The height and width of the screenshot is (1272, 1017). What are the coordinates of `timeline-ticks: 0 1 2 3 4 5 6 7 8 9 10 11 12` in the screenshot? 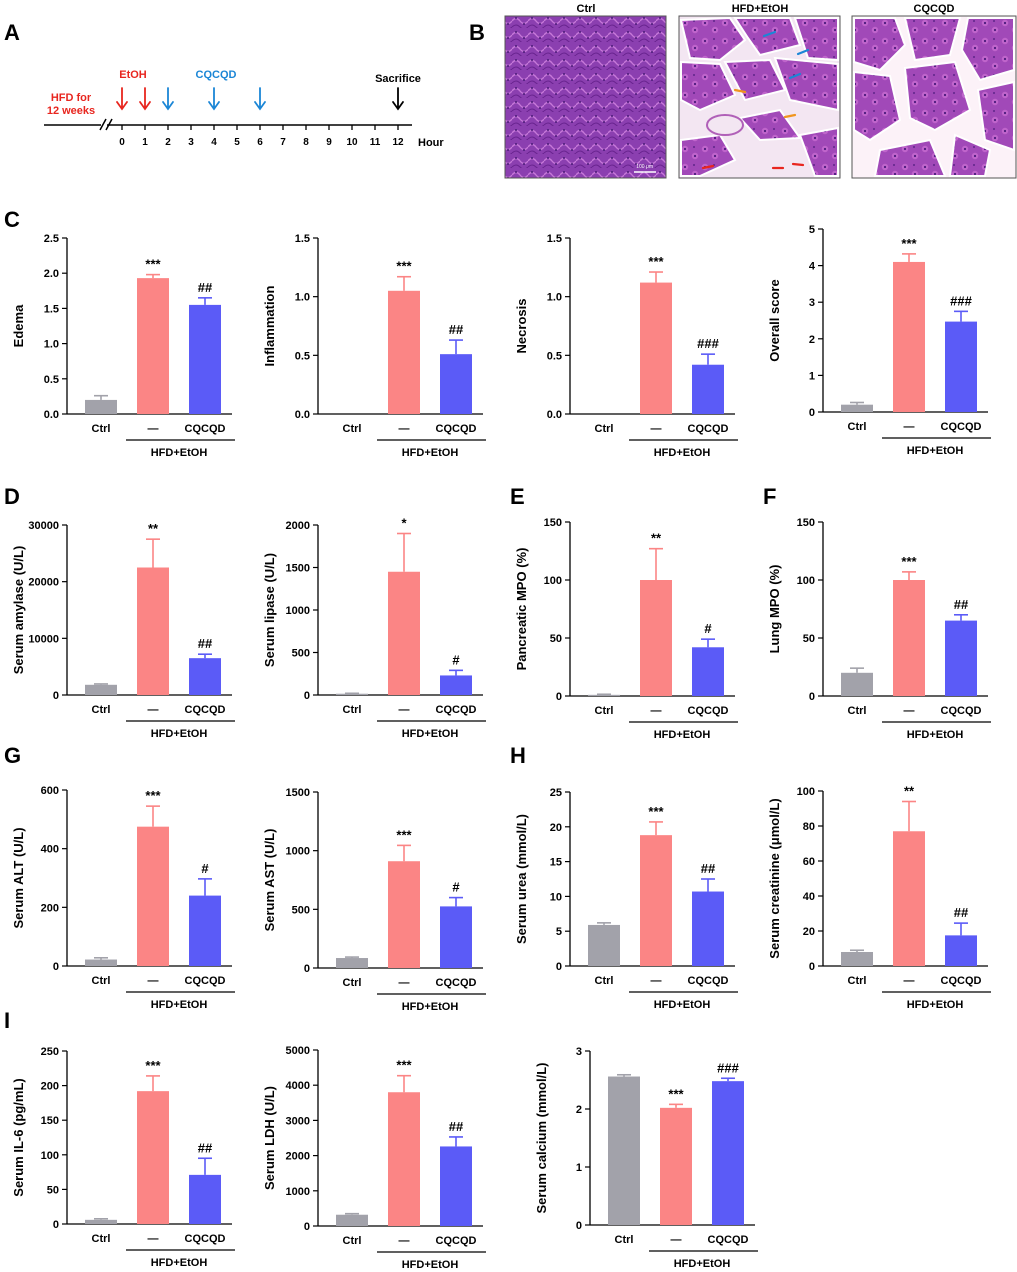 It's located at (261, 136).